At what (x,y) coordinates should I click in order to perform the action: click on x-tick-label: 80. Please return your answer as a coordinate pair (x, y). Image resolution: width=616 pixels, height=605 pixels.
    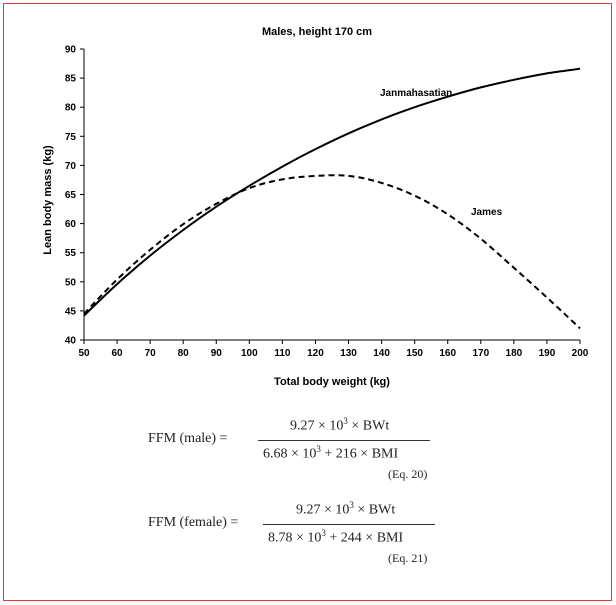
    Looking at the image, I should click on (184, 353).